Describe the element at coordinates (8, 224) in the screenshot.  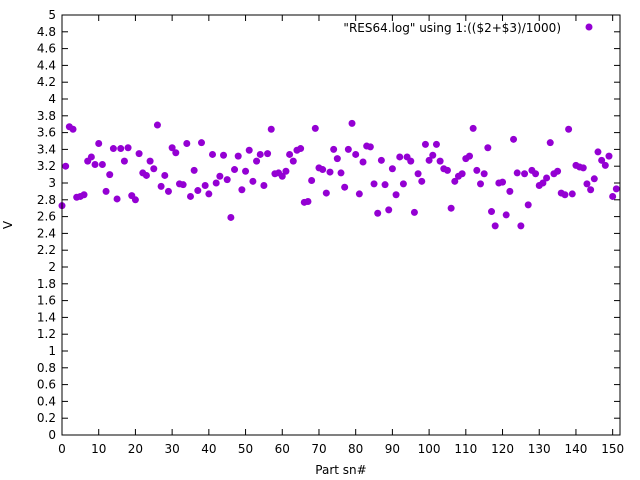
I see `y-axis-label: V` at that location.